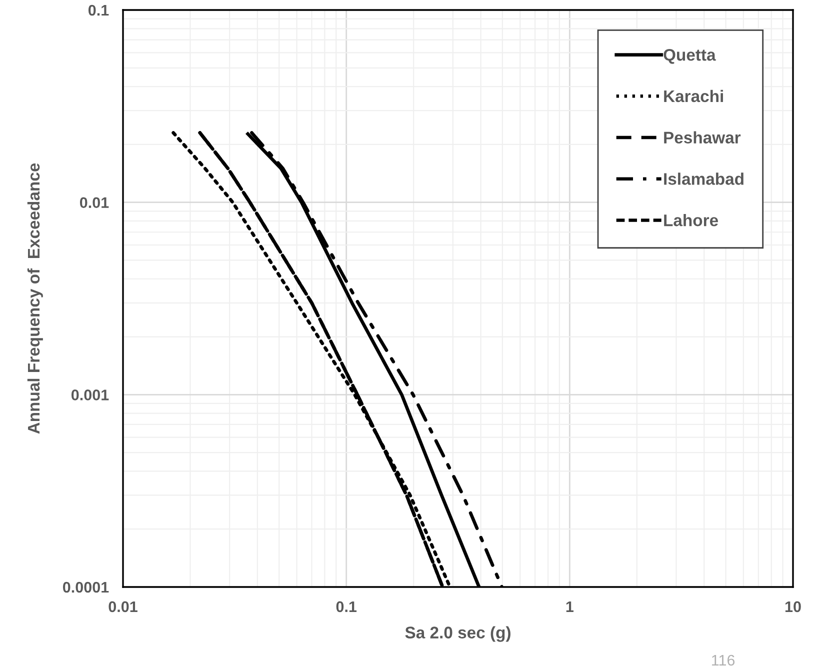 This screenshot has height=670, width=833. I want to click on x-axis-title: Sa 2.0 sec (g), so click(457, 634).